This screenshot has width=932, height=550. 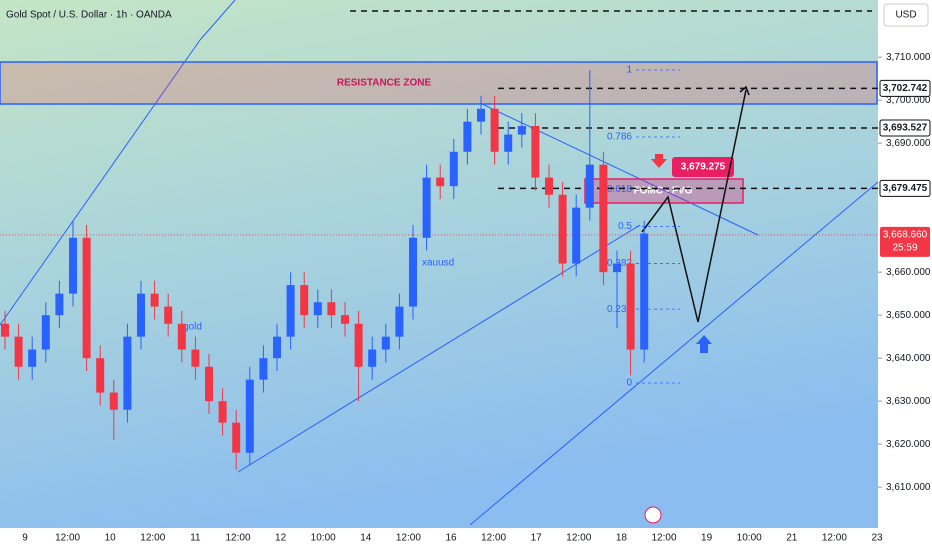 I want to click on level-label: 3,702.742, so click(x=905, y=88).